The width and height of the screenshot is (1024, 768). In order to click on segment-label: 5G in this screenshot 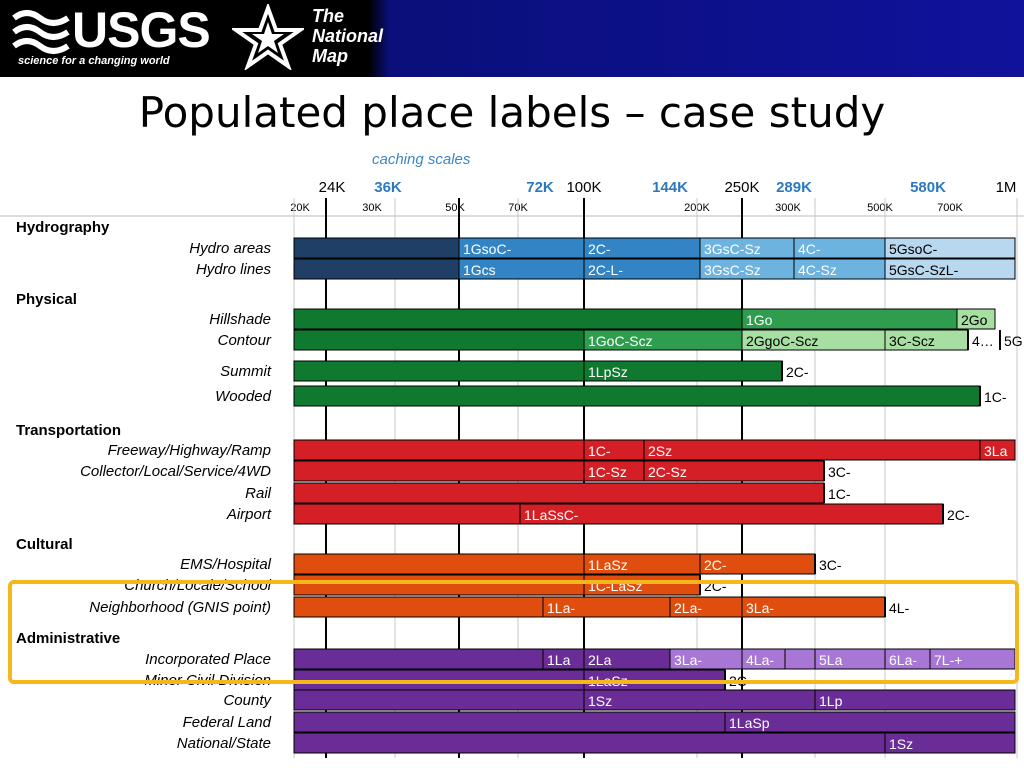, I will do `click(1013, 341)`.